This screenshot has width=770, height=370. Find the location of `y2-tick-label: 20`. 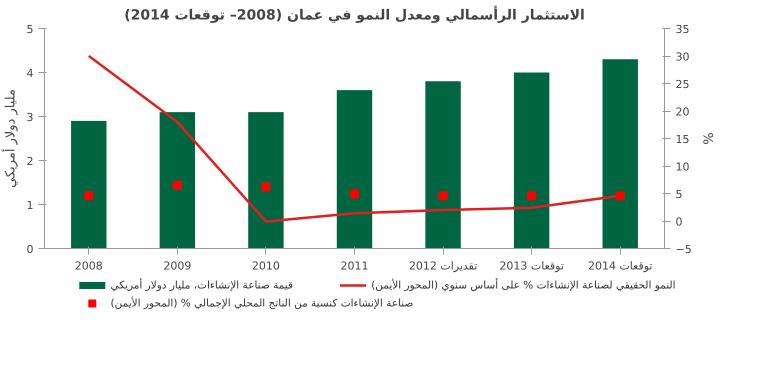

y2-tick-label: 20 is located at coordinates (683, 112).